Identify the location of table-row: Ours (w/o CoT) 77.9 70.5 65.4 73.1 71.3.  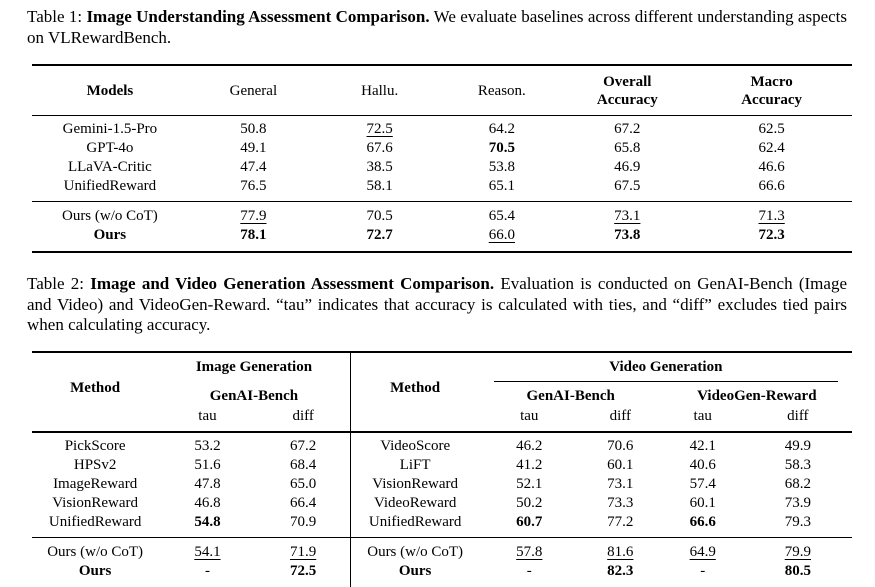
(442, 214).